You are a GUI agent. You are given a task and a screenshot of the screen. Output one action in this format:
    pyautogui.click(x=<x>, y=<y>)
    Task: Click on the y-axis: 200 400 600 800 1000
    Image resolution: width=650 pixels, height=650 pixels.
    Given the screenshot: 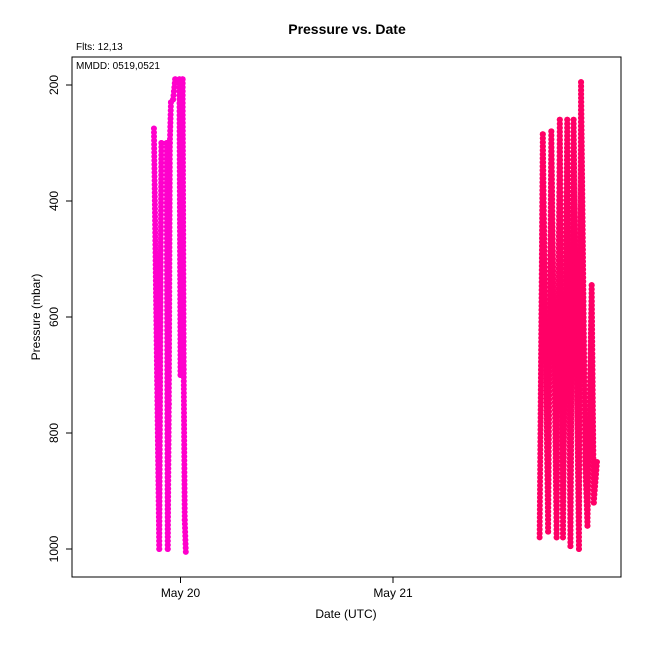 What is the action you would take?
    pyautogui.click(x=59, y=318)
    